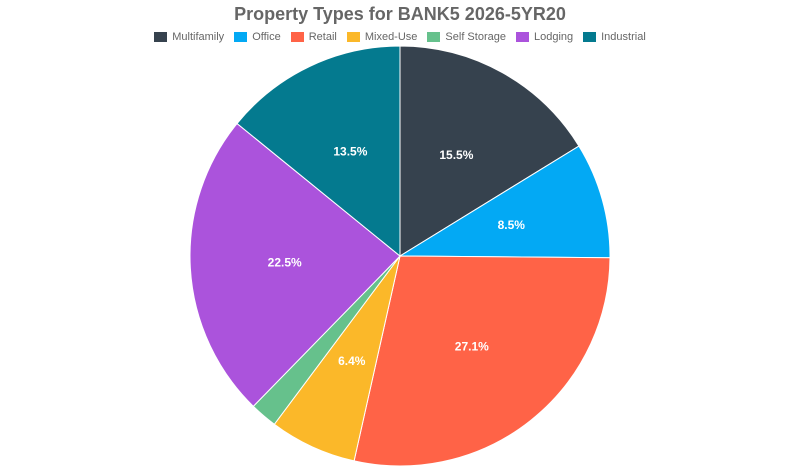  What do you see at coordinates (391, 37) in the screenshot?
I see `legend-label: Mixed-Use` at bounding box center [391, 37].